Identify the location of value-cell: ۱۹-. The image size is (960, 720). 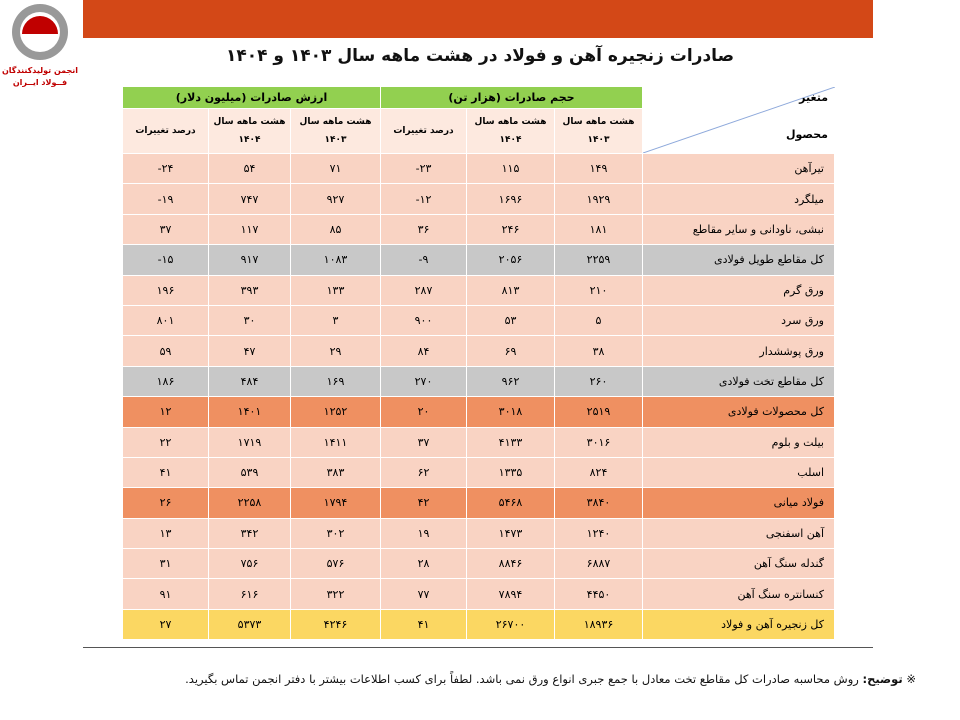
(165, 199).